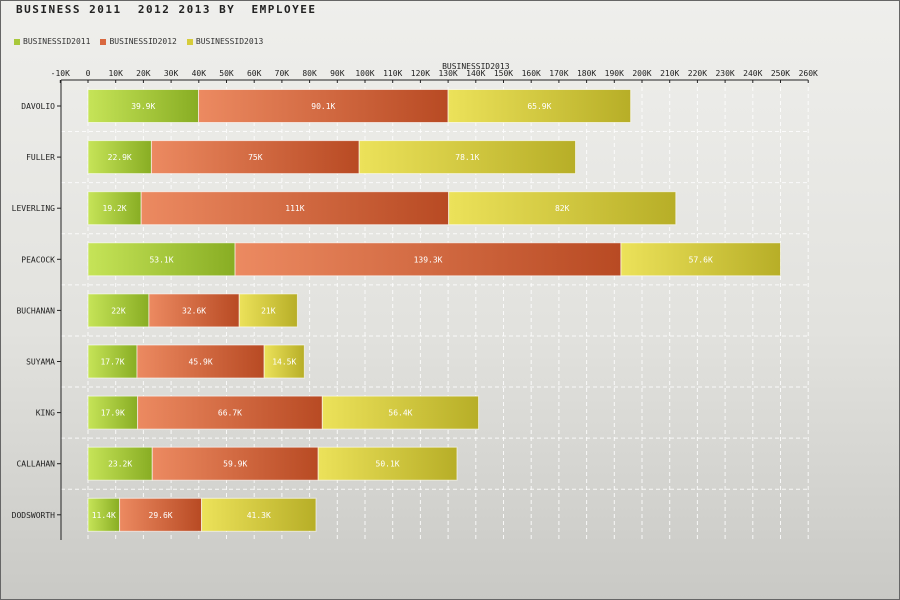  I want to click on x-tick-label: 240K, so click(752, 73).